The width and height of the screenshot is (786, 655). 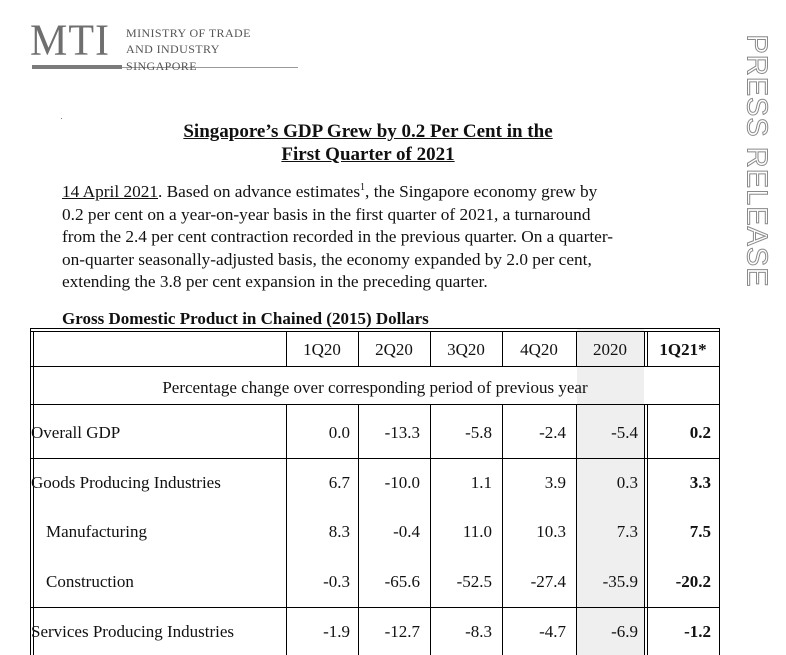 What do you see at coordinates (697, 631) in the screenshot?
I see `table-cell: -1.2` at bounding box center [697, 631].